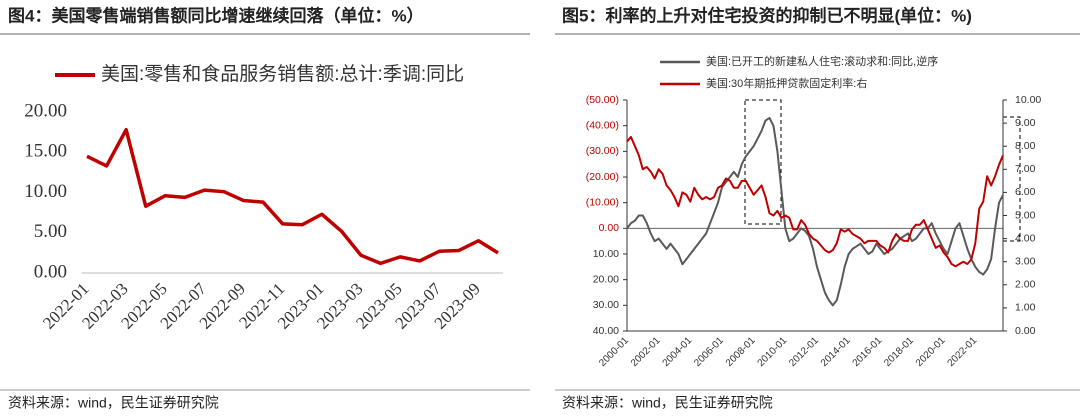  Describe the element at coordinates (709, 352) in the screenshot. I see `x-tick-label: 2006-01` at that location.